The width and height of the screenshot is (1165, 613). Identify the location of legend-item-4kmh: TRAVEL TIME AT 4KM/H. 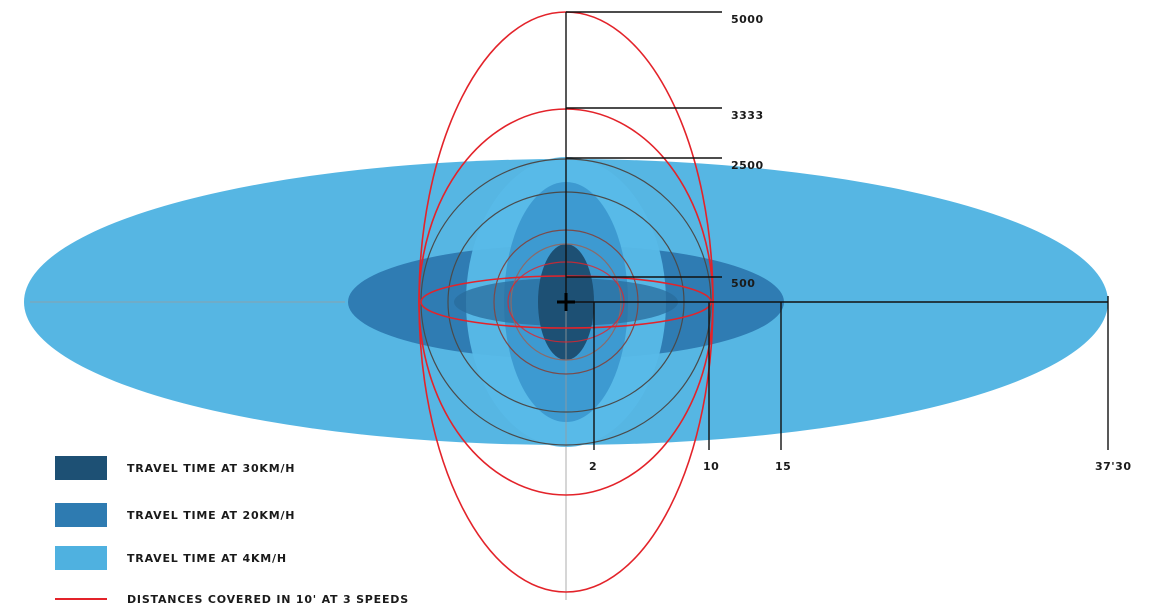
(171, 558).